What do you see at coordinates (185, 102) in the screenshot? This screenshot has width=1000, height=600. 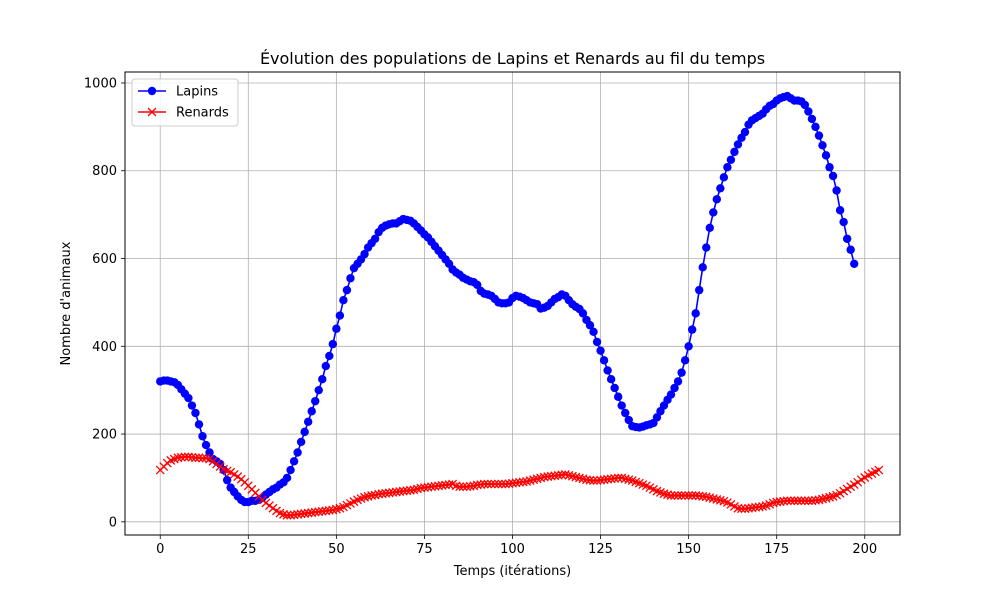 I see `legend: Lapins Renards` at bounding box center [185, 102].